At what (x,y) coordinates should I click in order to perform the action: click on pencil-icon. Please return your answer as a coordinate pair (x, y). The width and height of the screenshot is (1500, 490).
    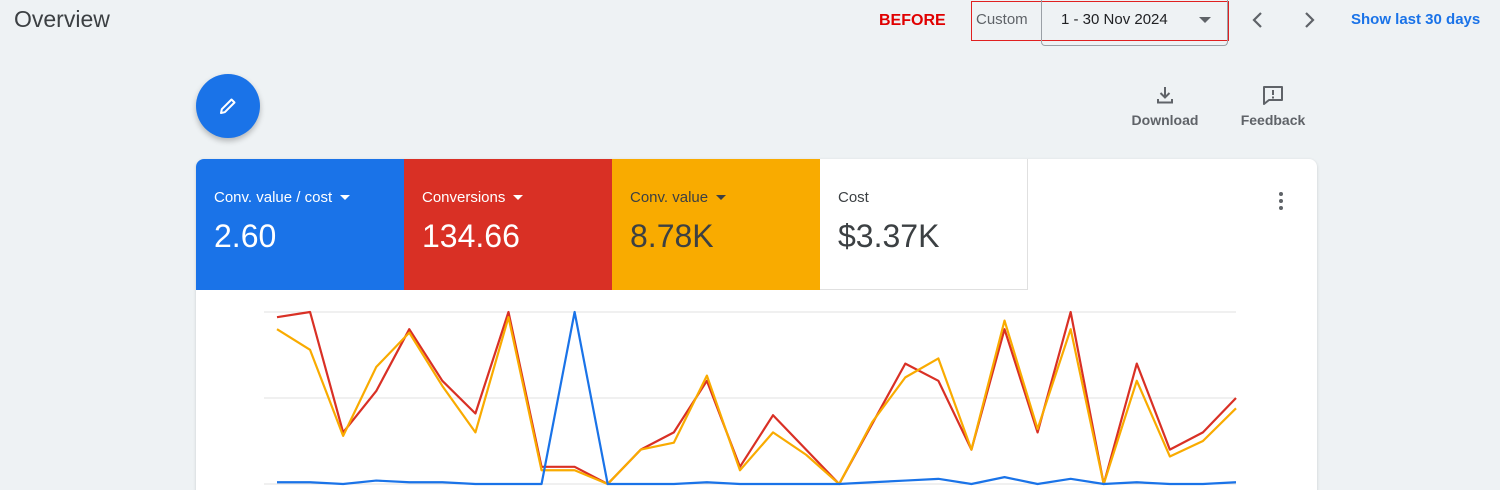
    Looking at the image, I should click on (228, 106).